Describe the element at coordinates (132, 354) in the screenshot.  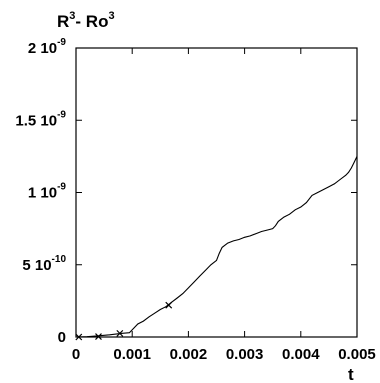
I see `x-tick-label: 0.001` at that location.